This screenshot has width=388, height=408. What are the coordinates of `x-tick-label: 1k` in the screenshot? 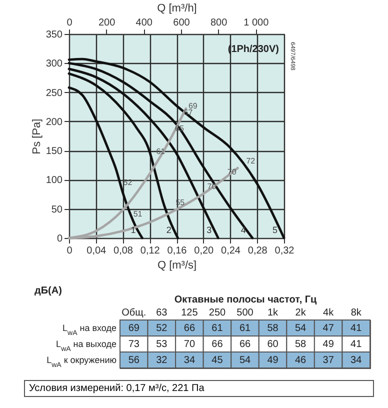 It's located at (273, 313).